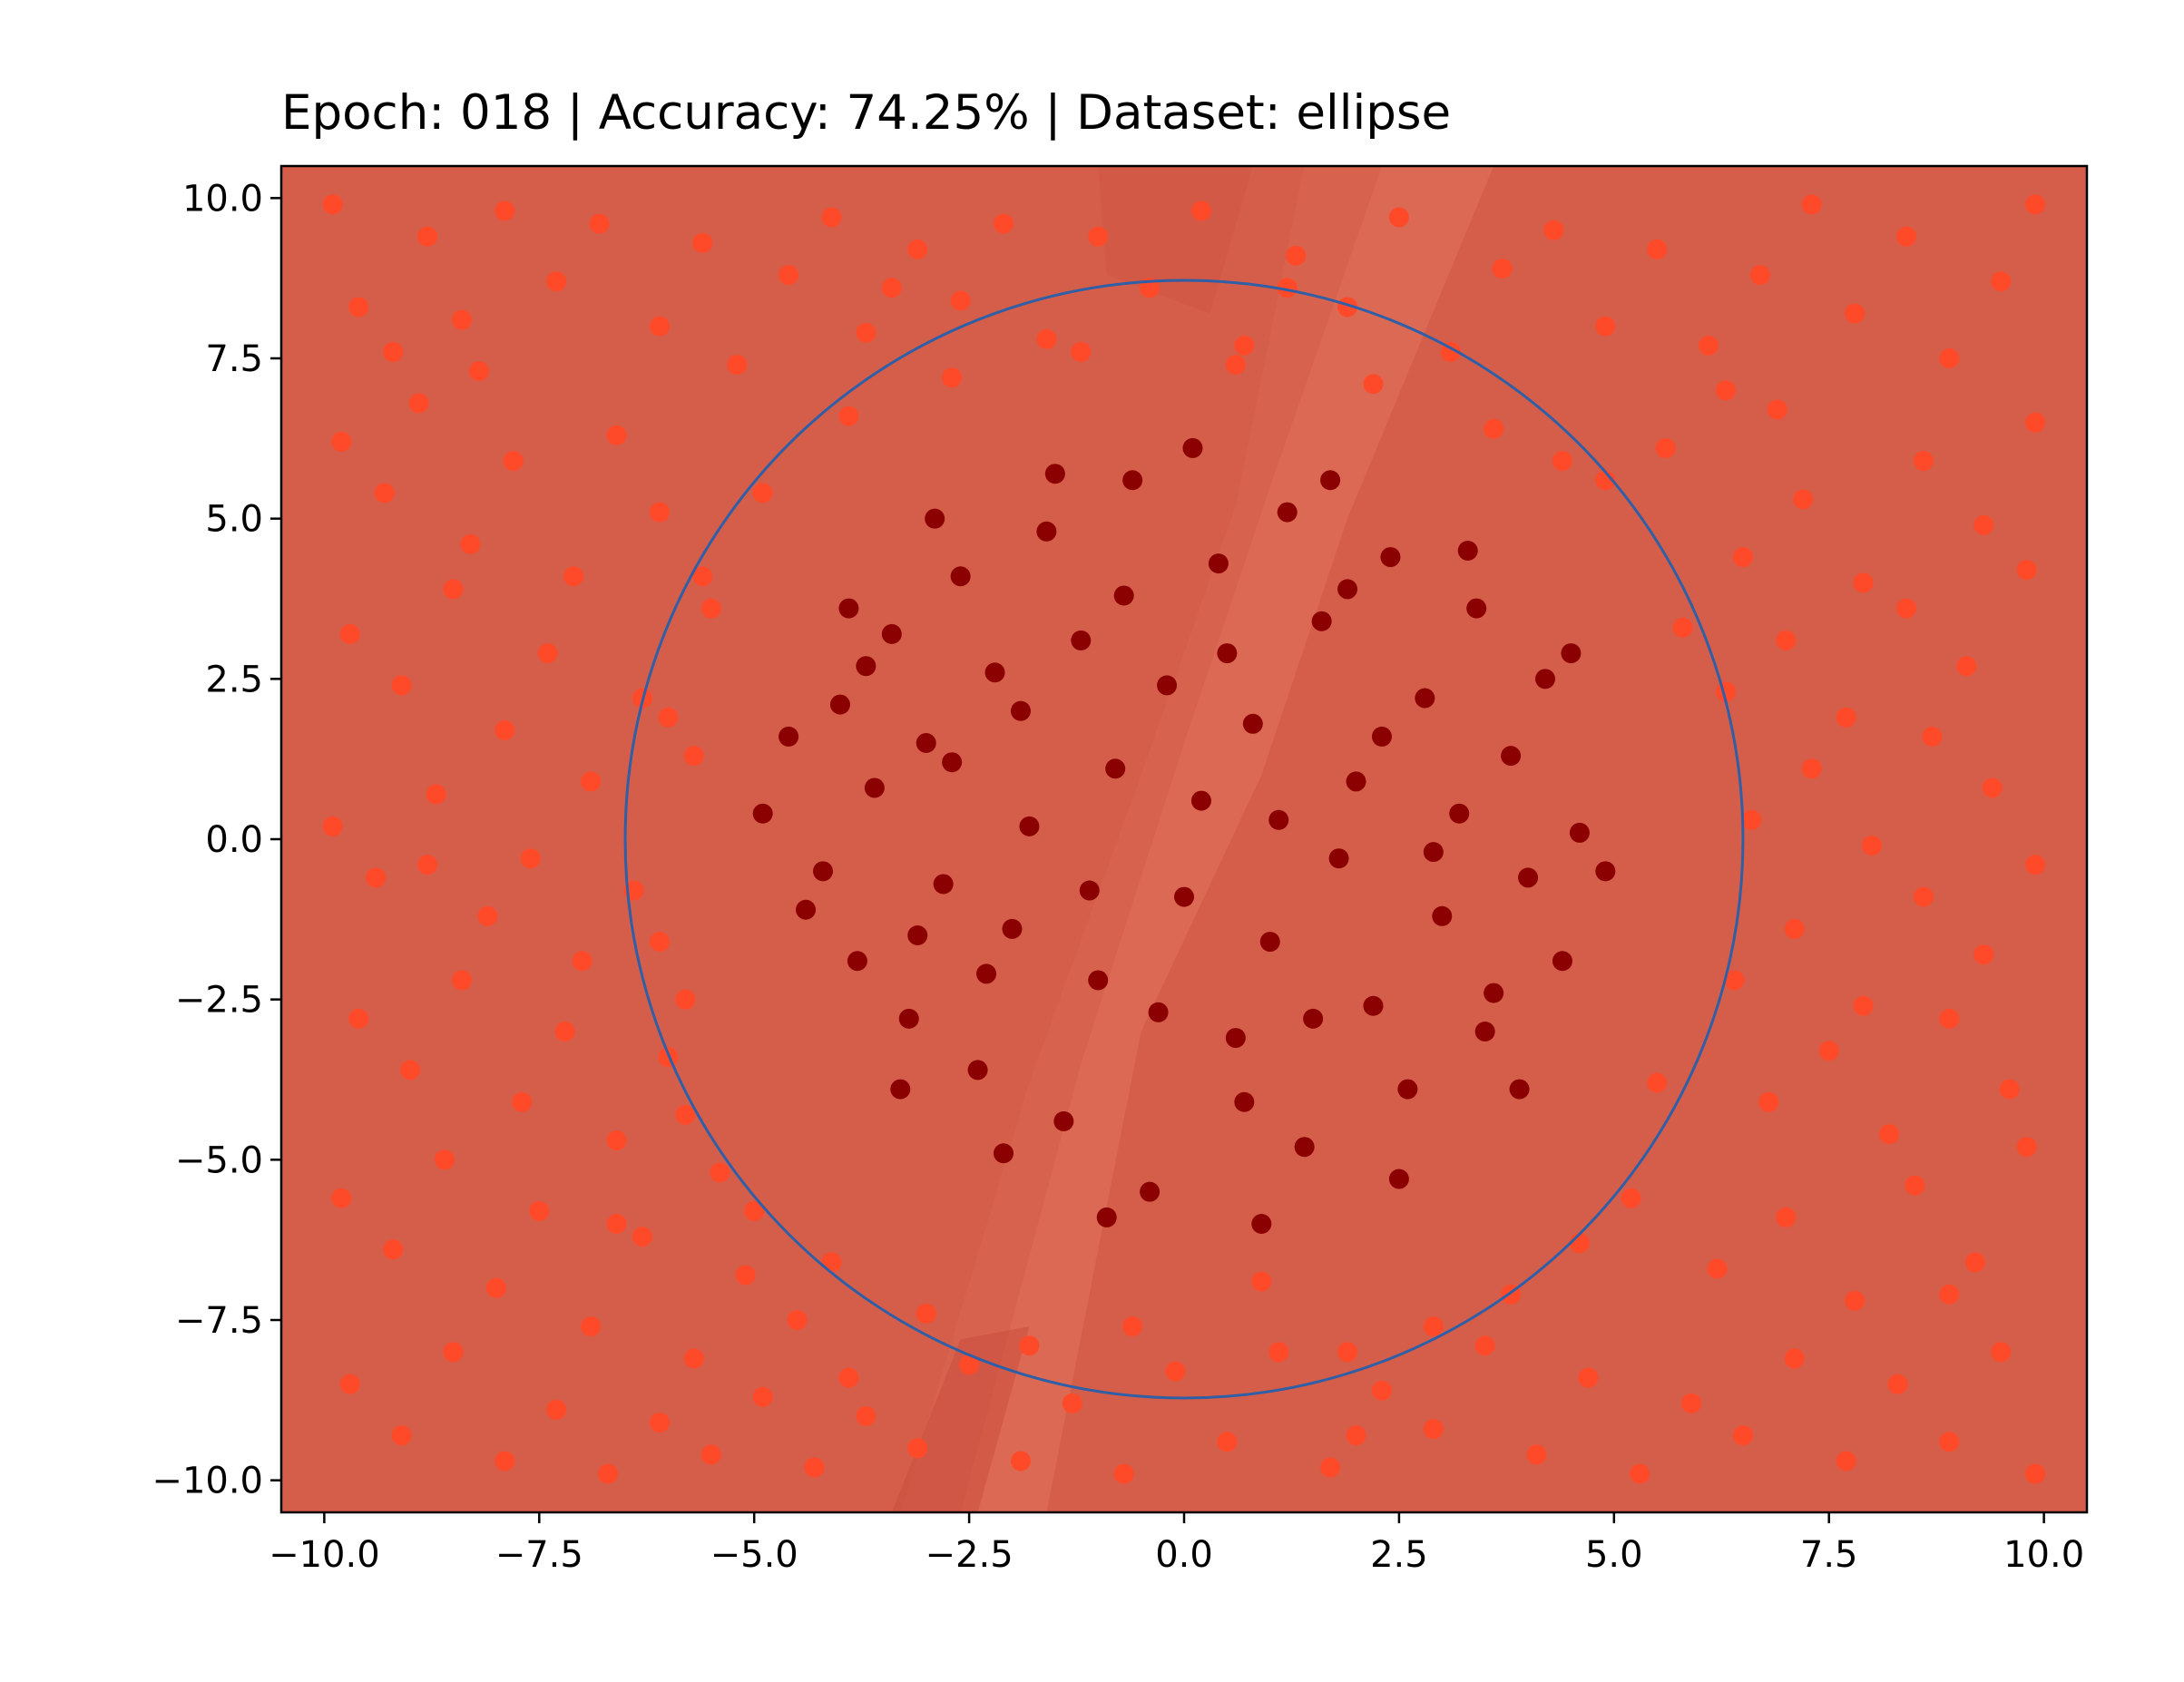 Image resolution: width=2184 pixels, height=1682 pixels. I want to click on y-tick-label: −2.5, so click(219, 1001).